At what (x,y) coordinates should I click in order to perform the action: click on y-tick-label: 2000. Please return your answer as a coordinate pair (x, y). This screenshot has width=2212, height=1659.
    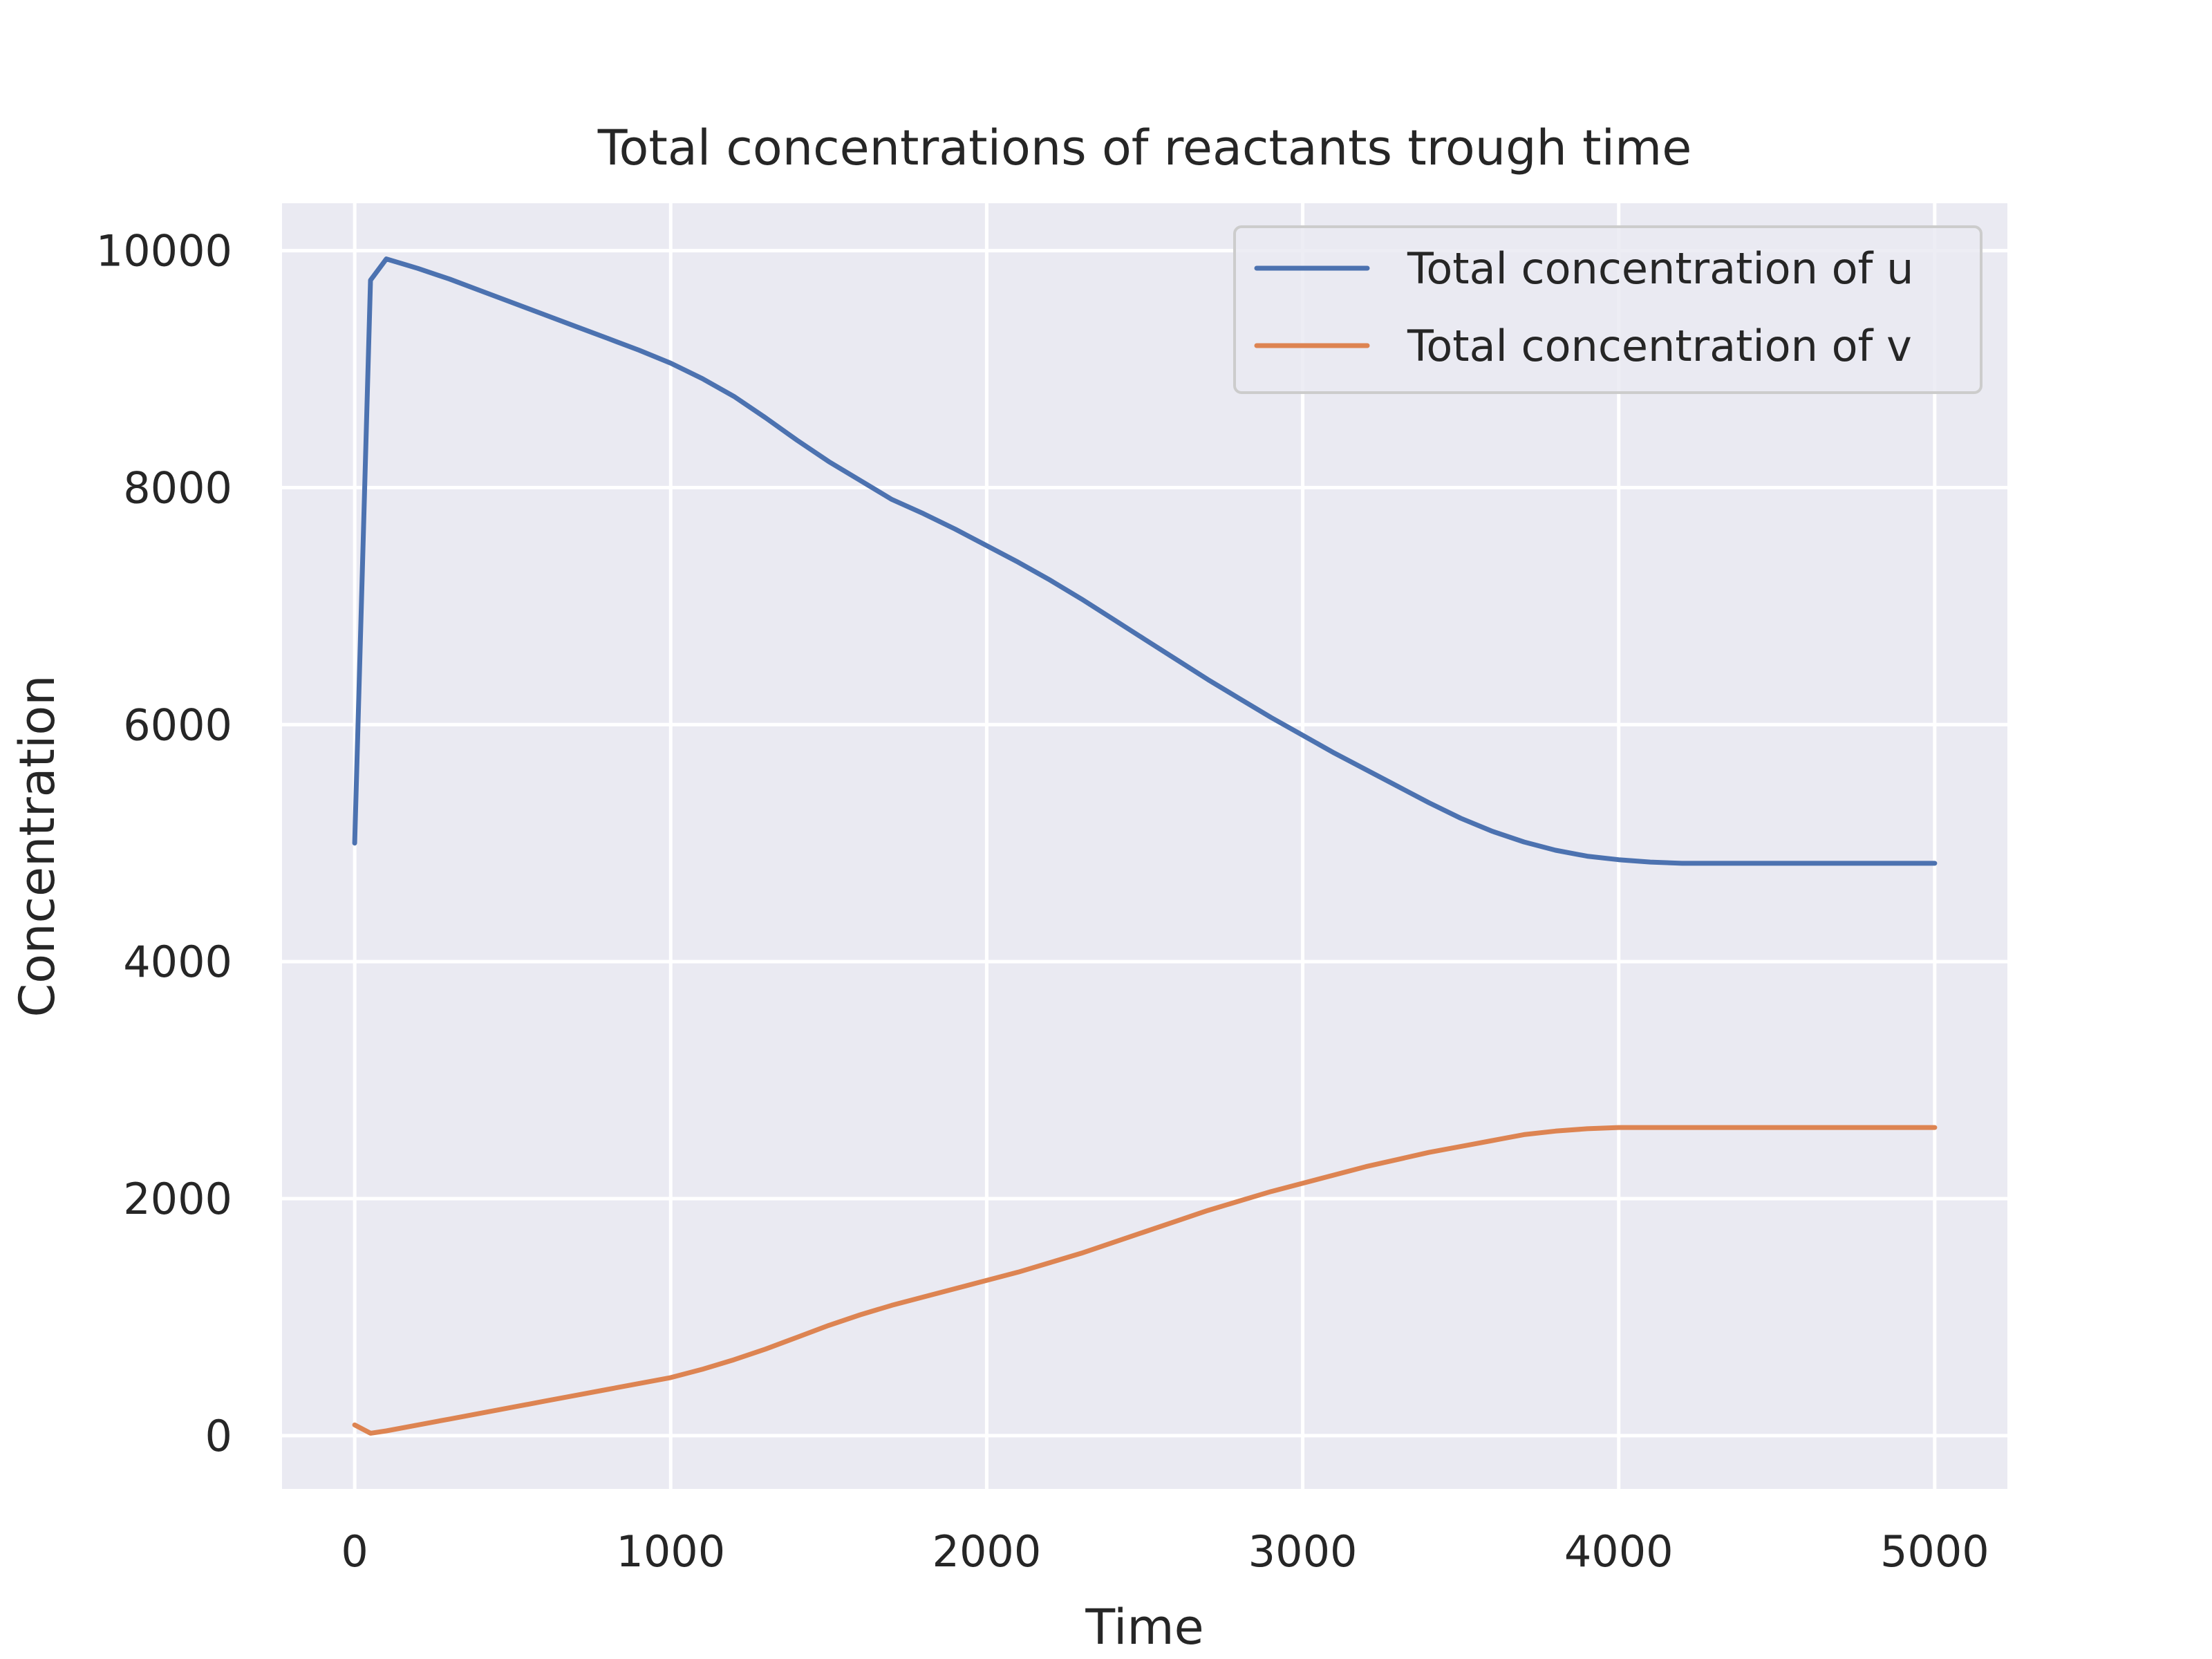
    Looking at the image, I should click on (177, 1199).